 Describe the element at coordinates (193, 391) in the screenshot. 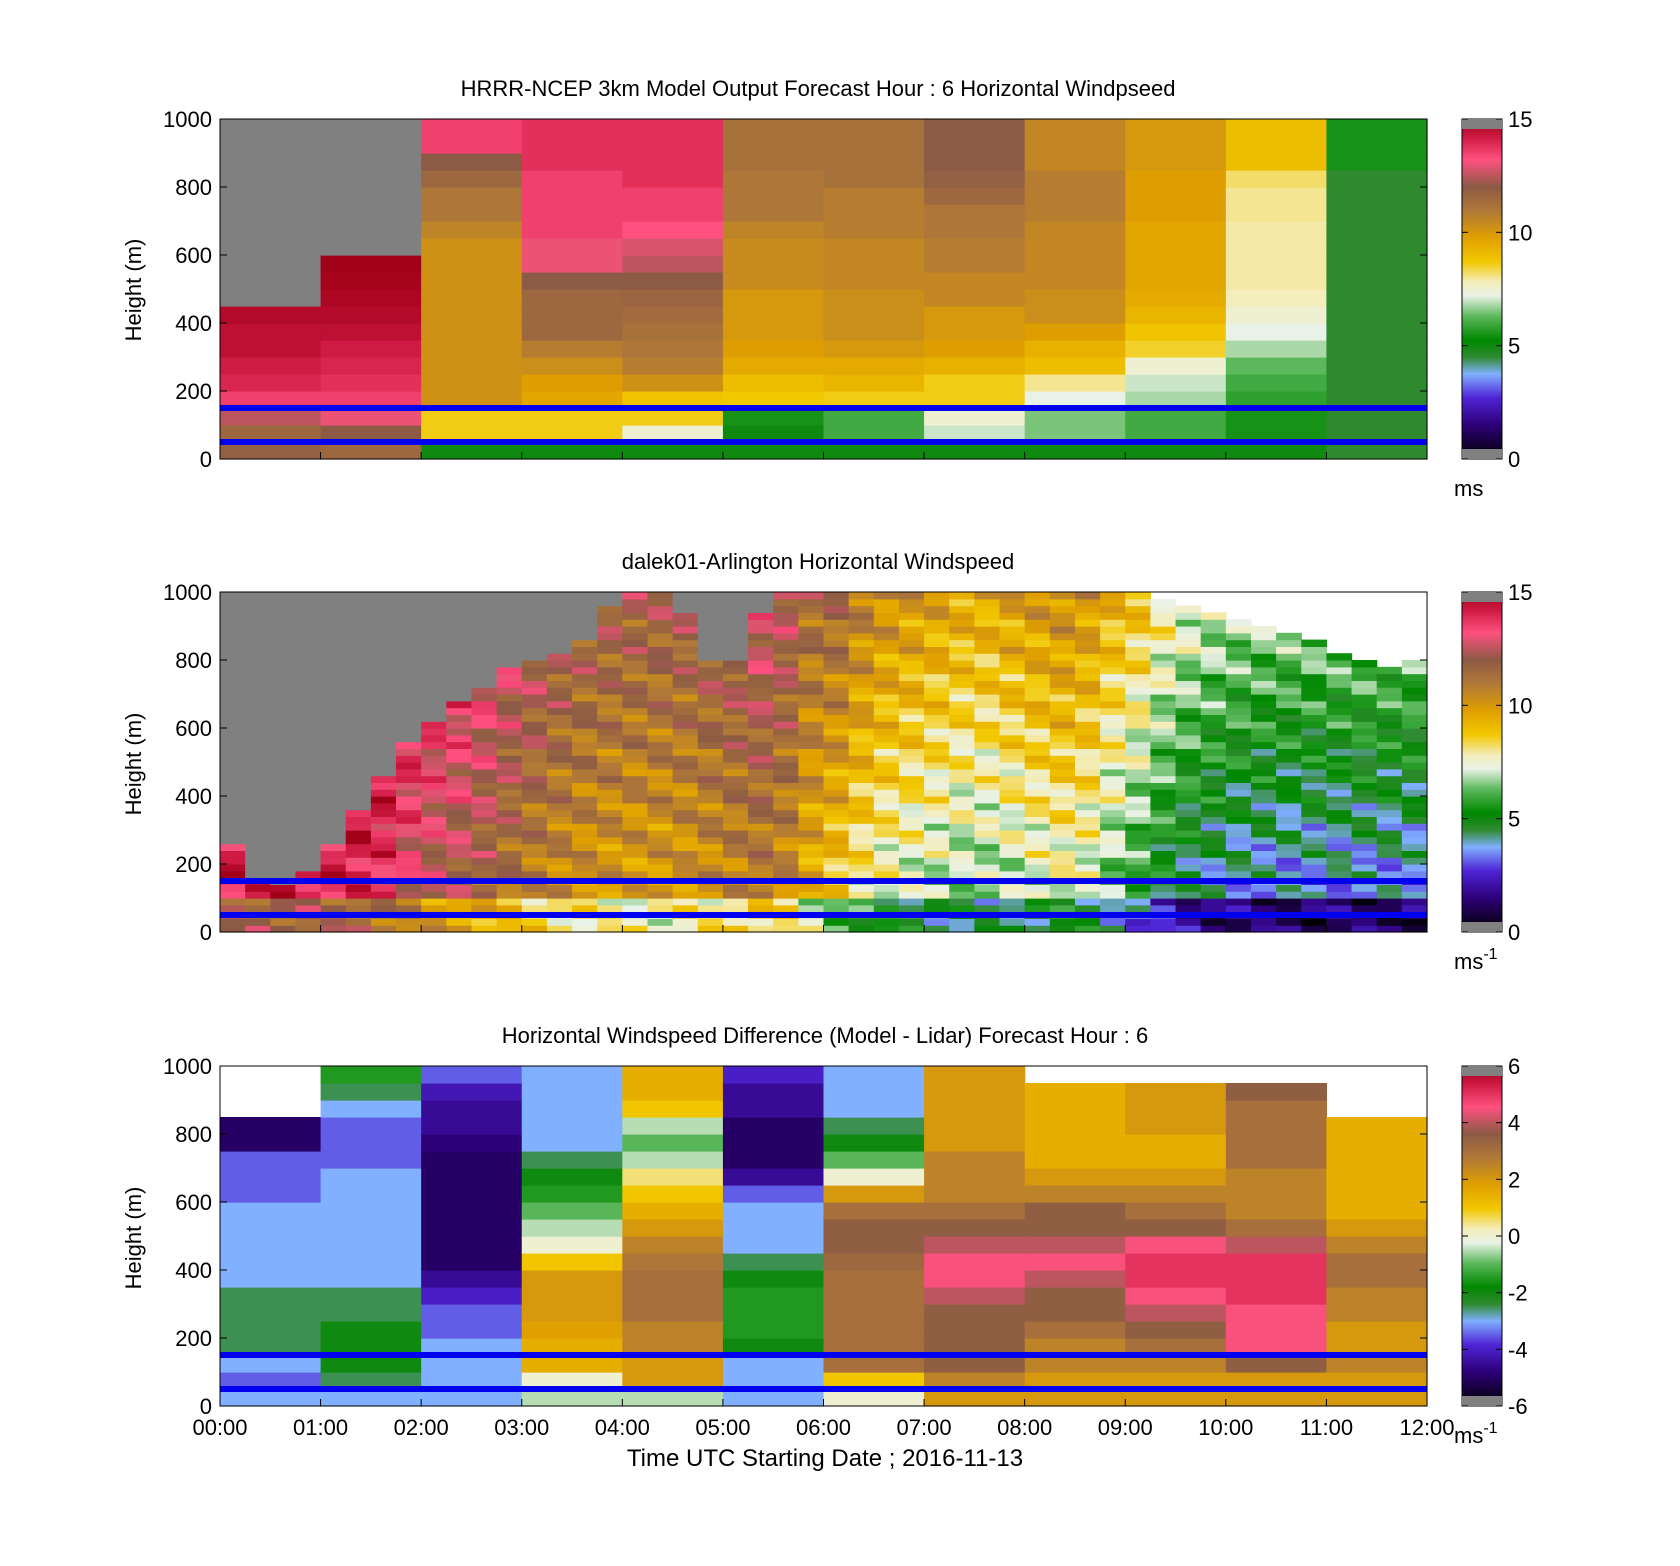

I see `y-tick-label: 200` at that location.